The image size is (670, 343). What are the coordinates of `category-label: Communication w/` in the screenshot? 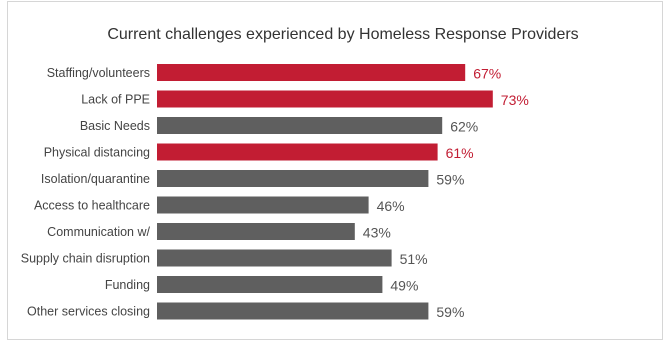 It's located at (98, 232).